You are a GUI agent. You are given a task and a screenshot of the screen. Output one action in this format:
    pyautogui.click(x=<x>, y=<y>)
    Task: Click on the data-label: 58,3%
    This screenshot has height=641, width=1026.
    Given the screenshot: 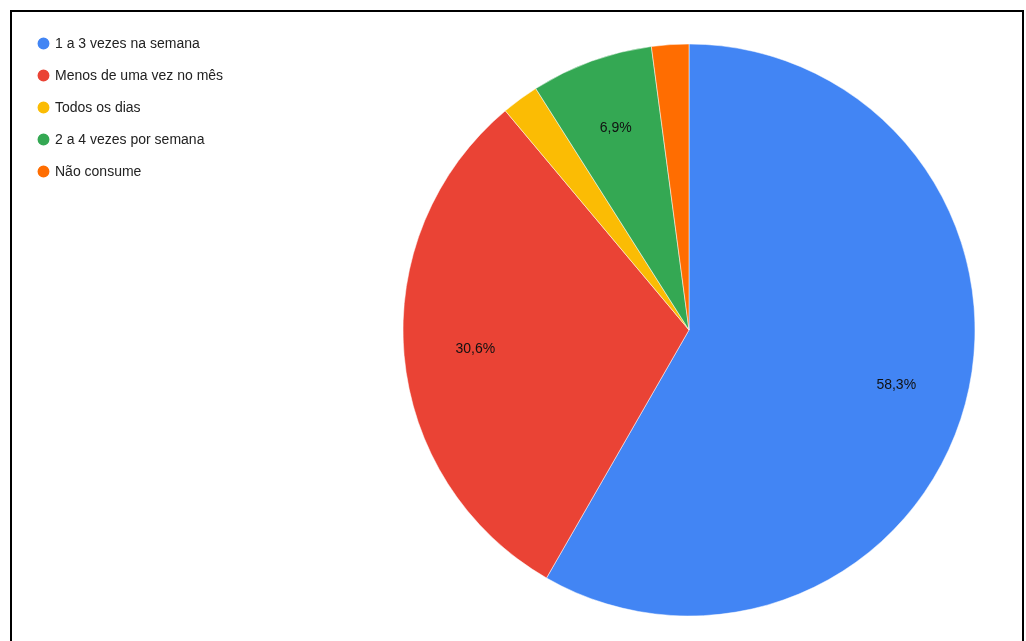 What is the action you would take?
    pyautogui.click(x=896, y=384)
    